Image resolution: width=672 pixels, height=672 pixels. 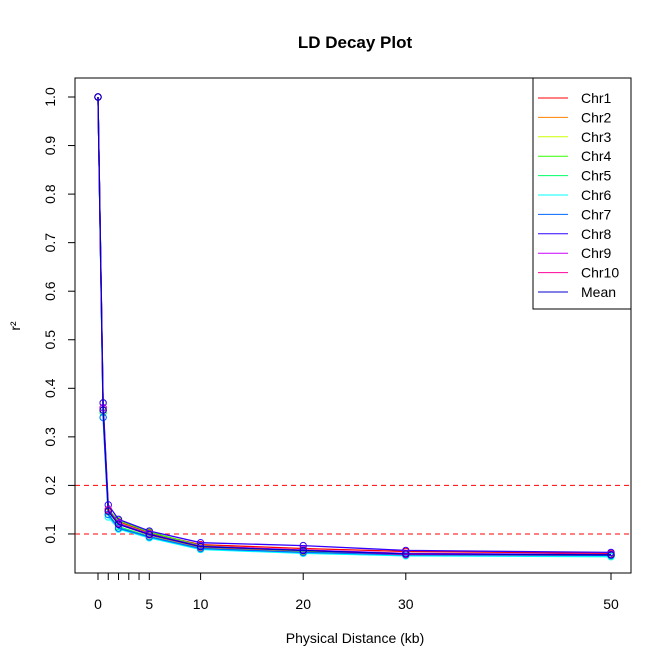 What do you see at coordinates (50, 146) in the screenshot?
I see `y-tick-label: 0.9` at bounding box center [50, 146].